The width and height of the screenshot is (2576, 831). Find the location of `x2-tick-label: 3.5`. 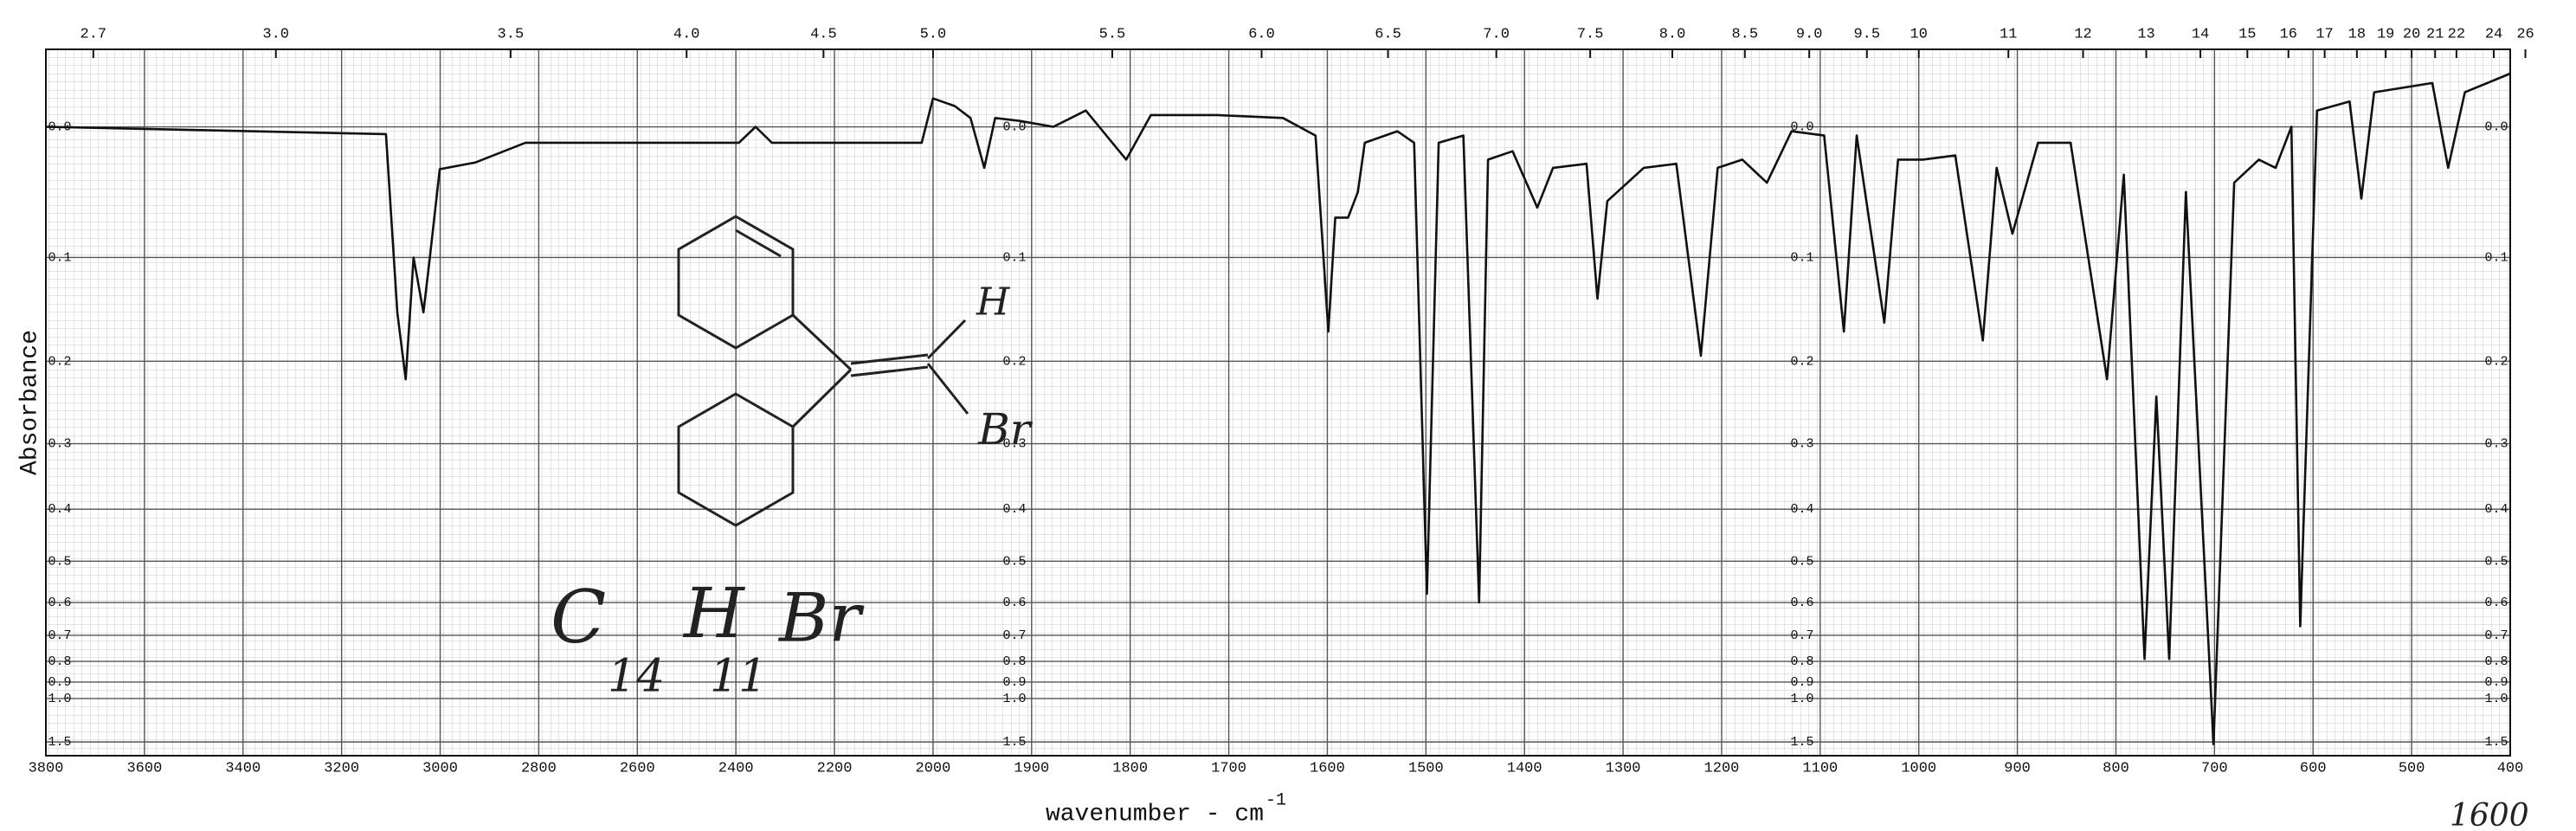

x2-tick-label: 3.5 is located at coordinates (511, 34).